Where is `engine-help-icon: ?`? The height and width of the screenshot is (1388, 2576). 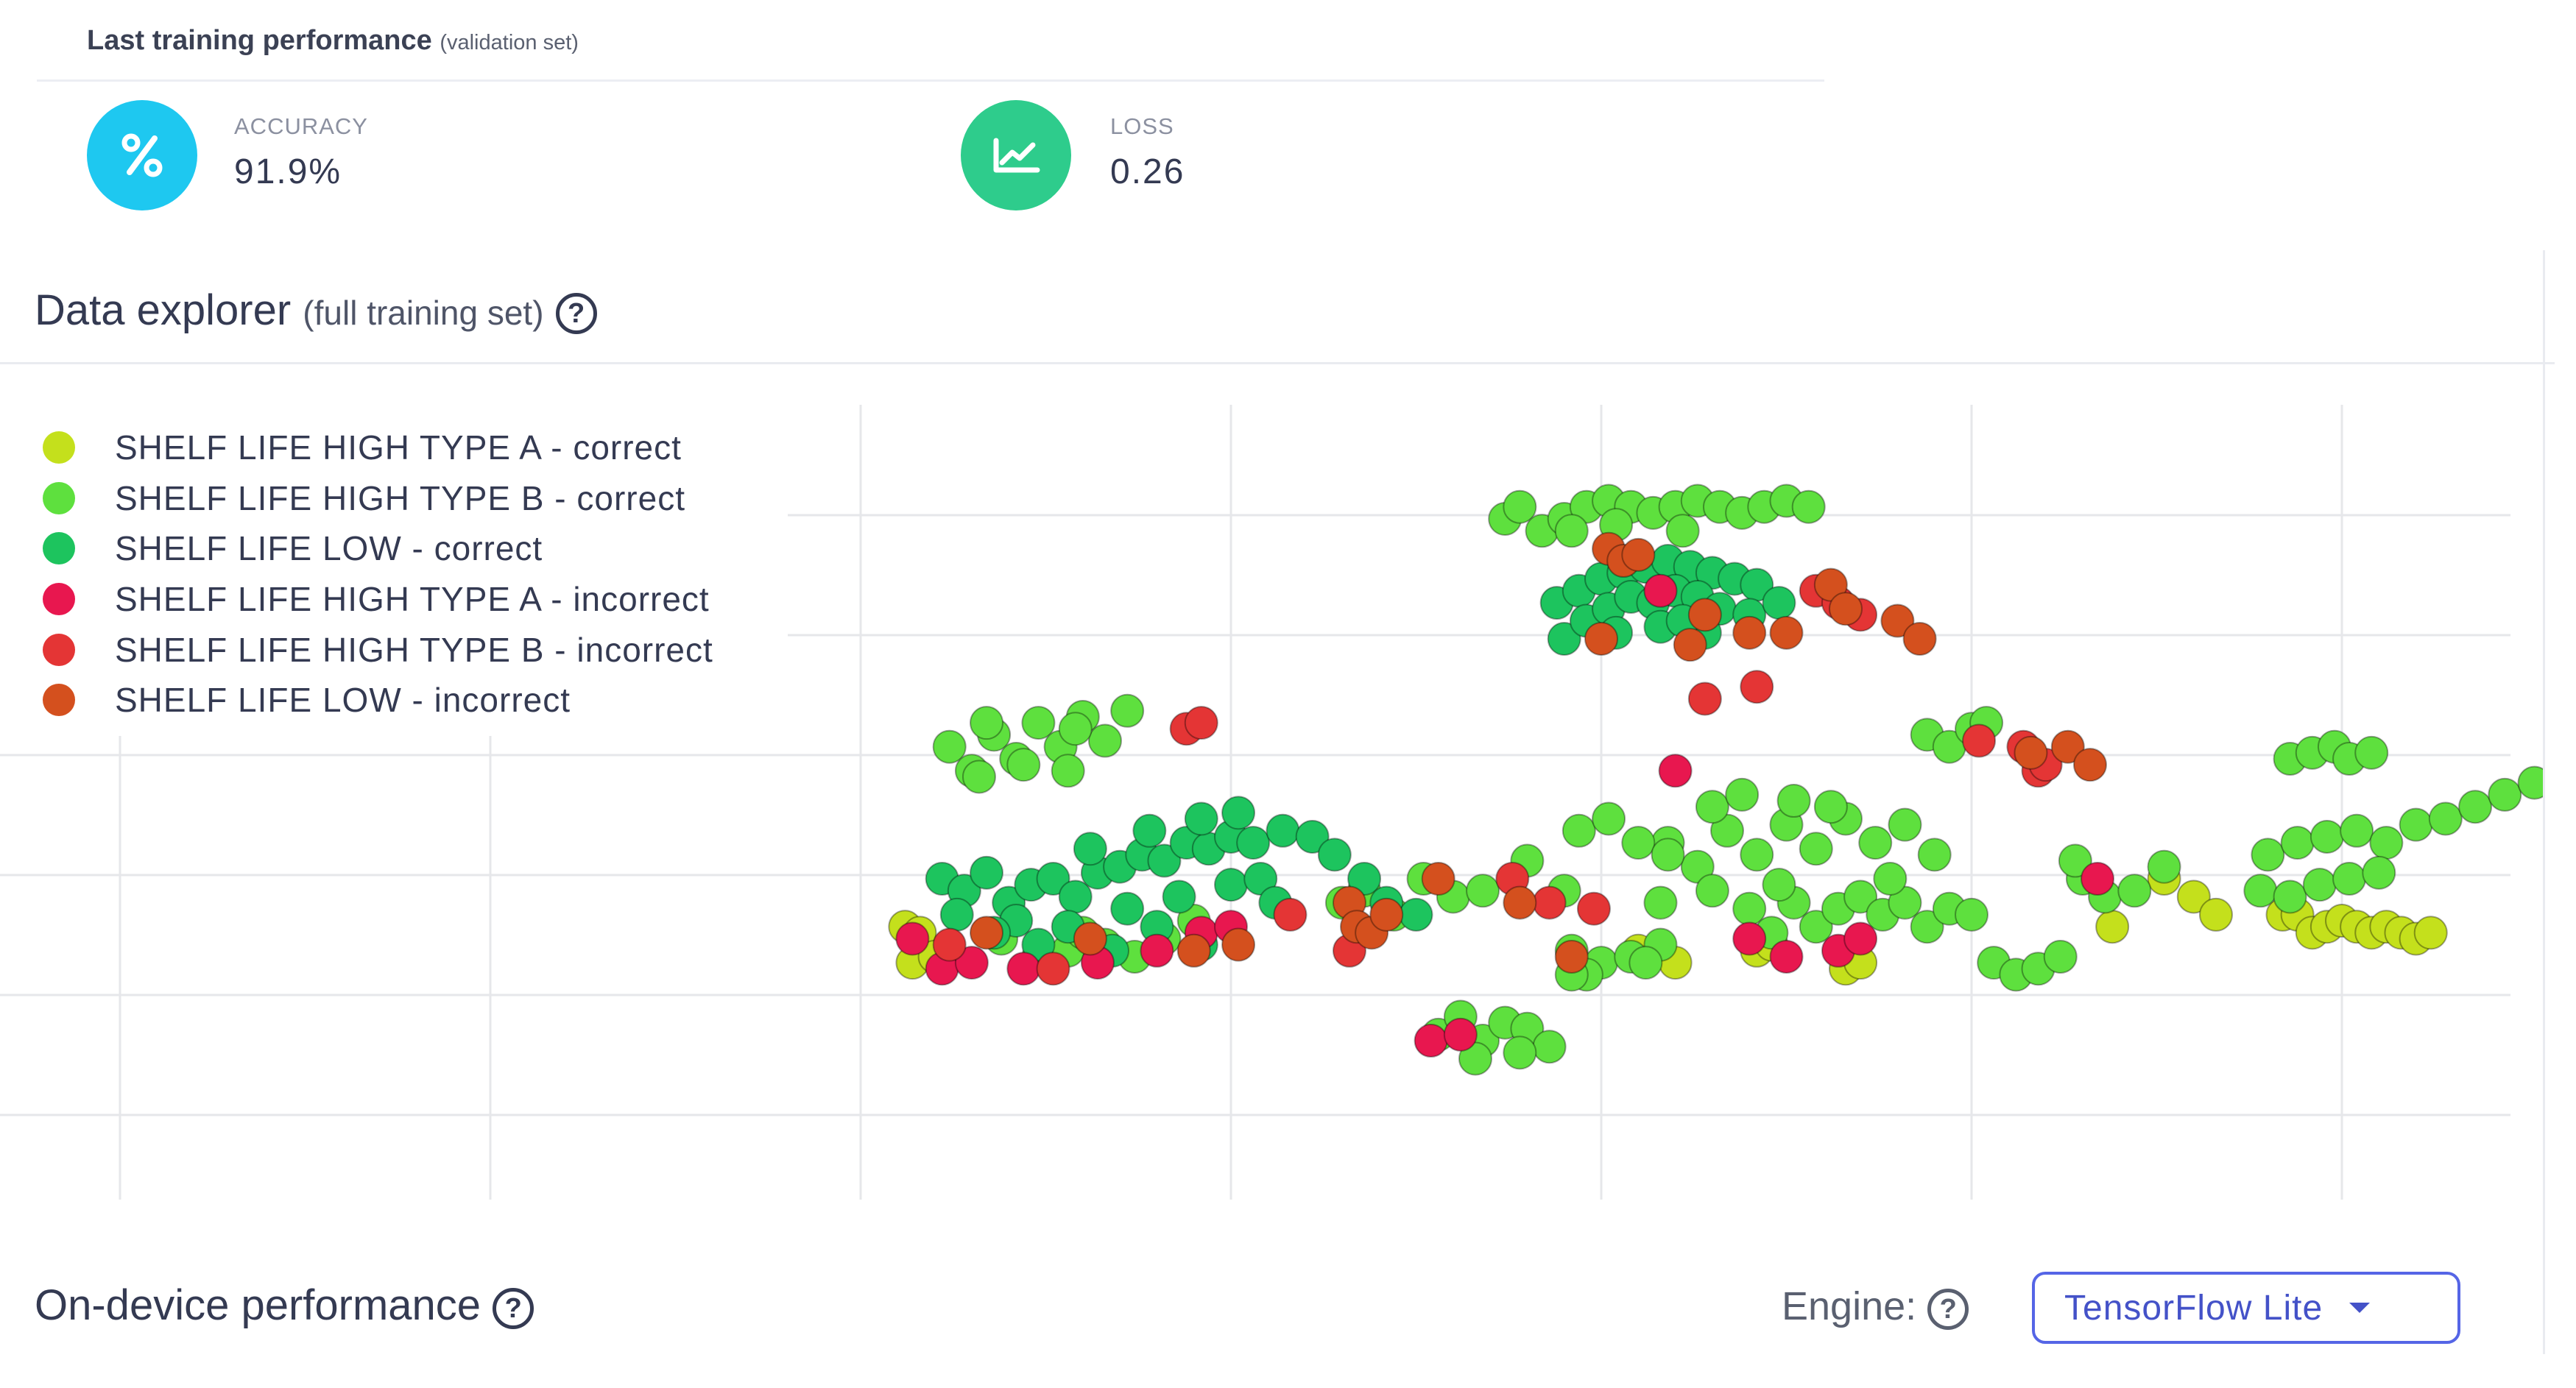
engine-help-icon: ? is located at coordinates (1948, 1309).